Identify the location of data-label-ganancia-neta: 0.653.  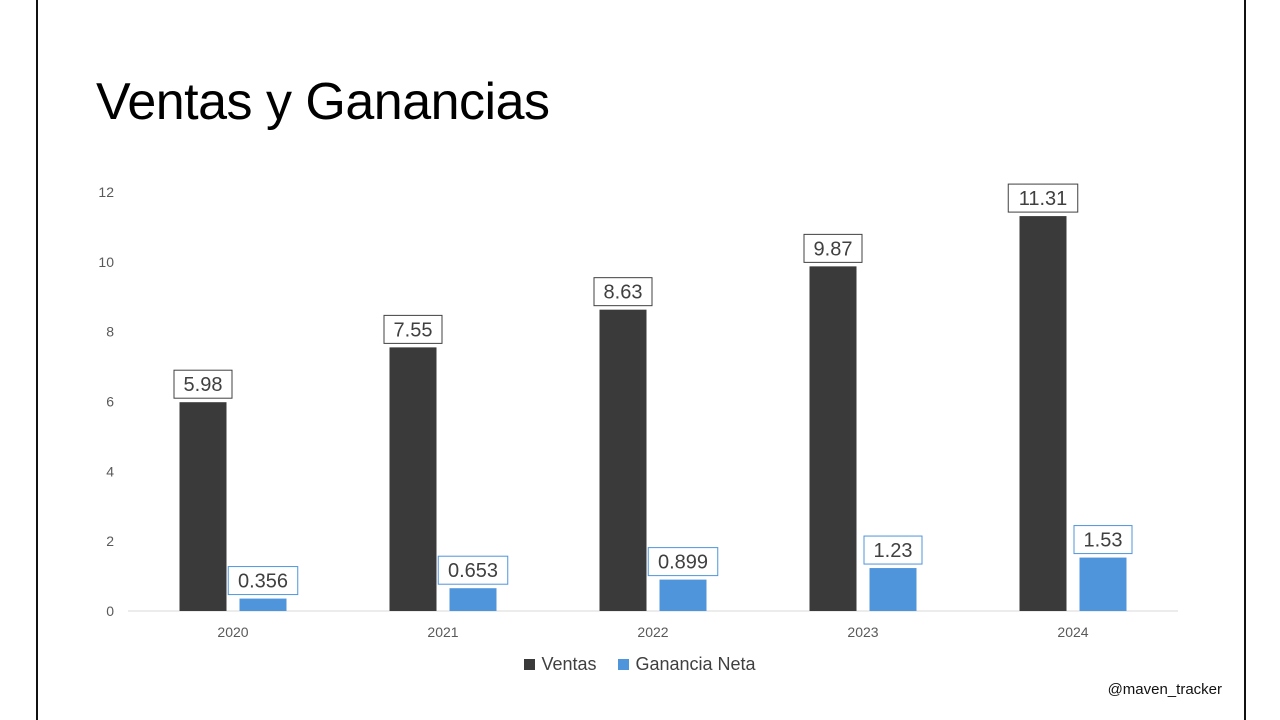
(473, 571).